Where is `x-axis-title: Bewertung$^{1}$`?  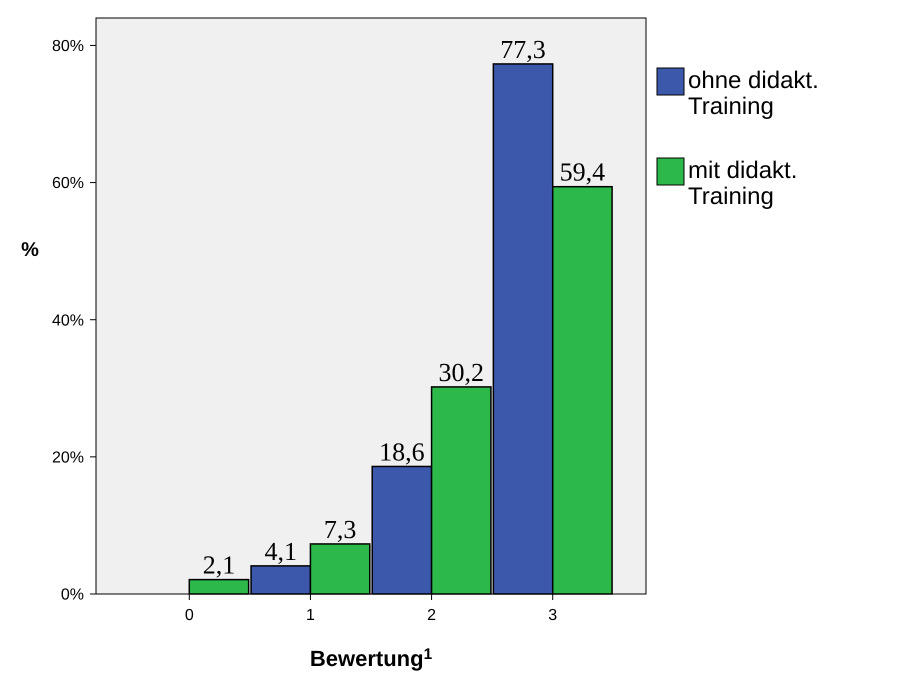 x-axis-title: Bewertung$^{1}$ is located at coordinates (371, 658).